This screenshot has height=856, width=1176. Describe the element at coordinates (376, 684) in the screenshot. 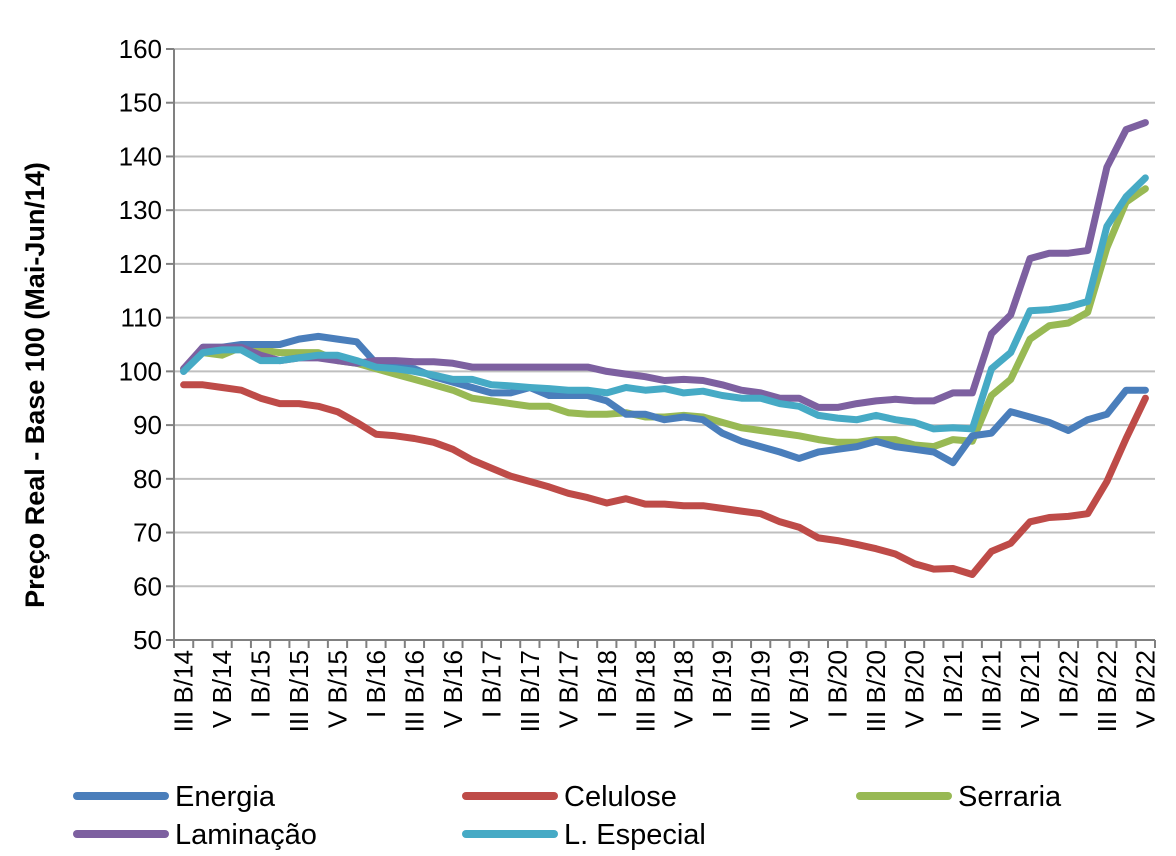

I see `x-tick-label: I B/16` at that location.